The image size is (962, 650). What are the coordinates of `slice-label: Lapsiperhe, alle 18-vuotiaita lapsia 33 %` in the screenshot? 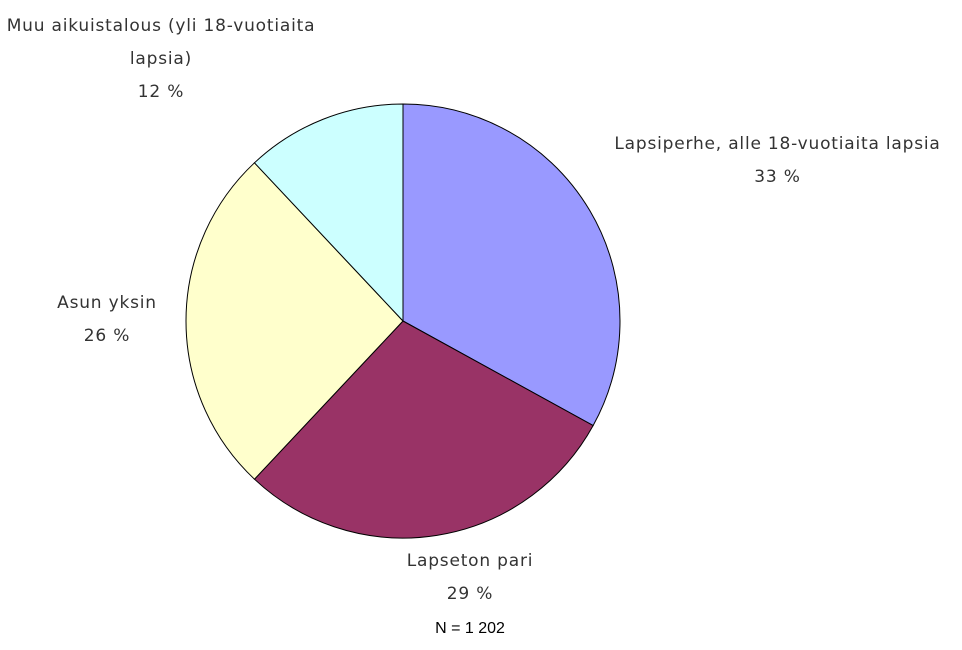 It's located at (777, 161).